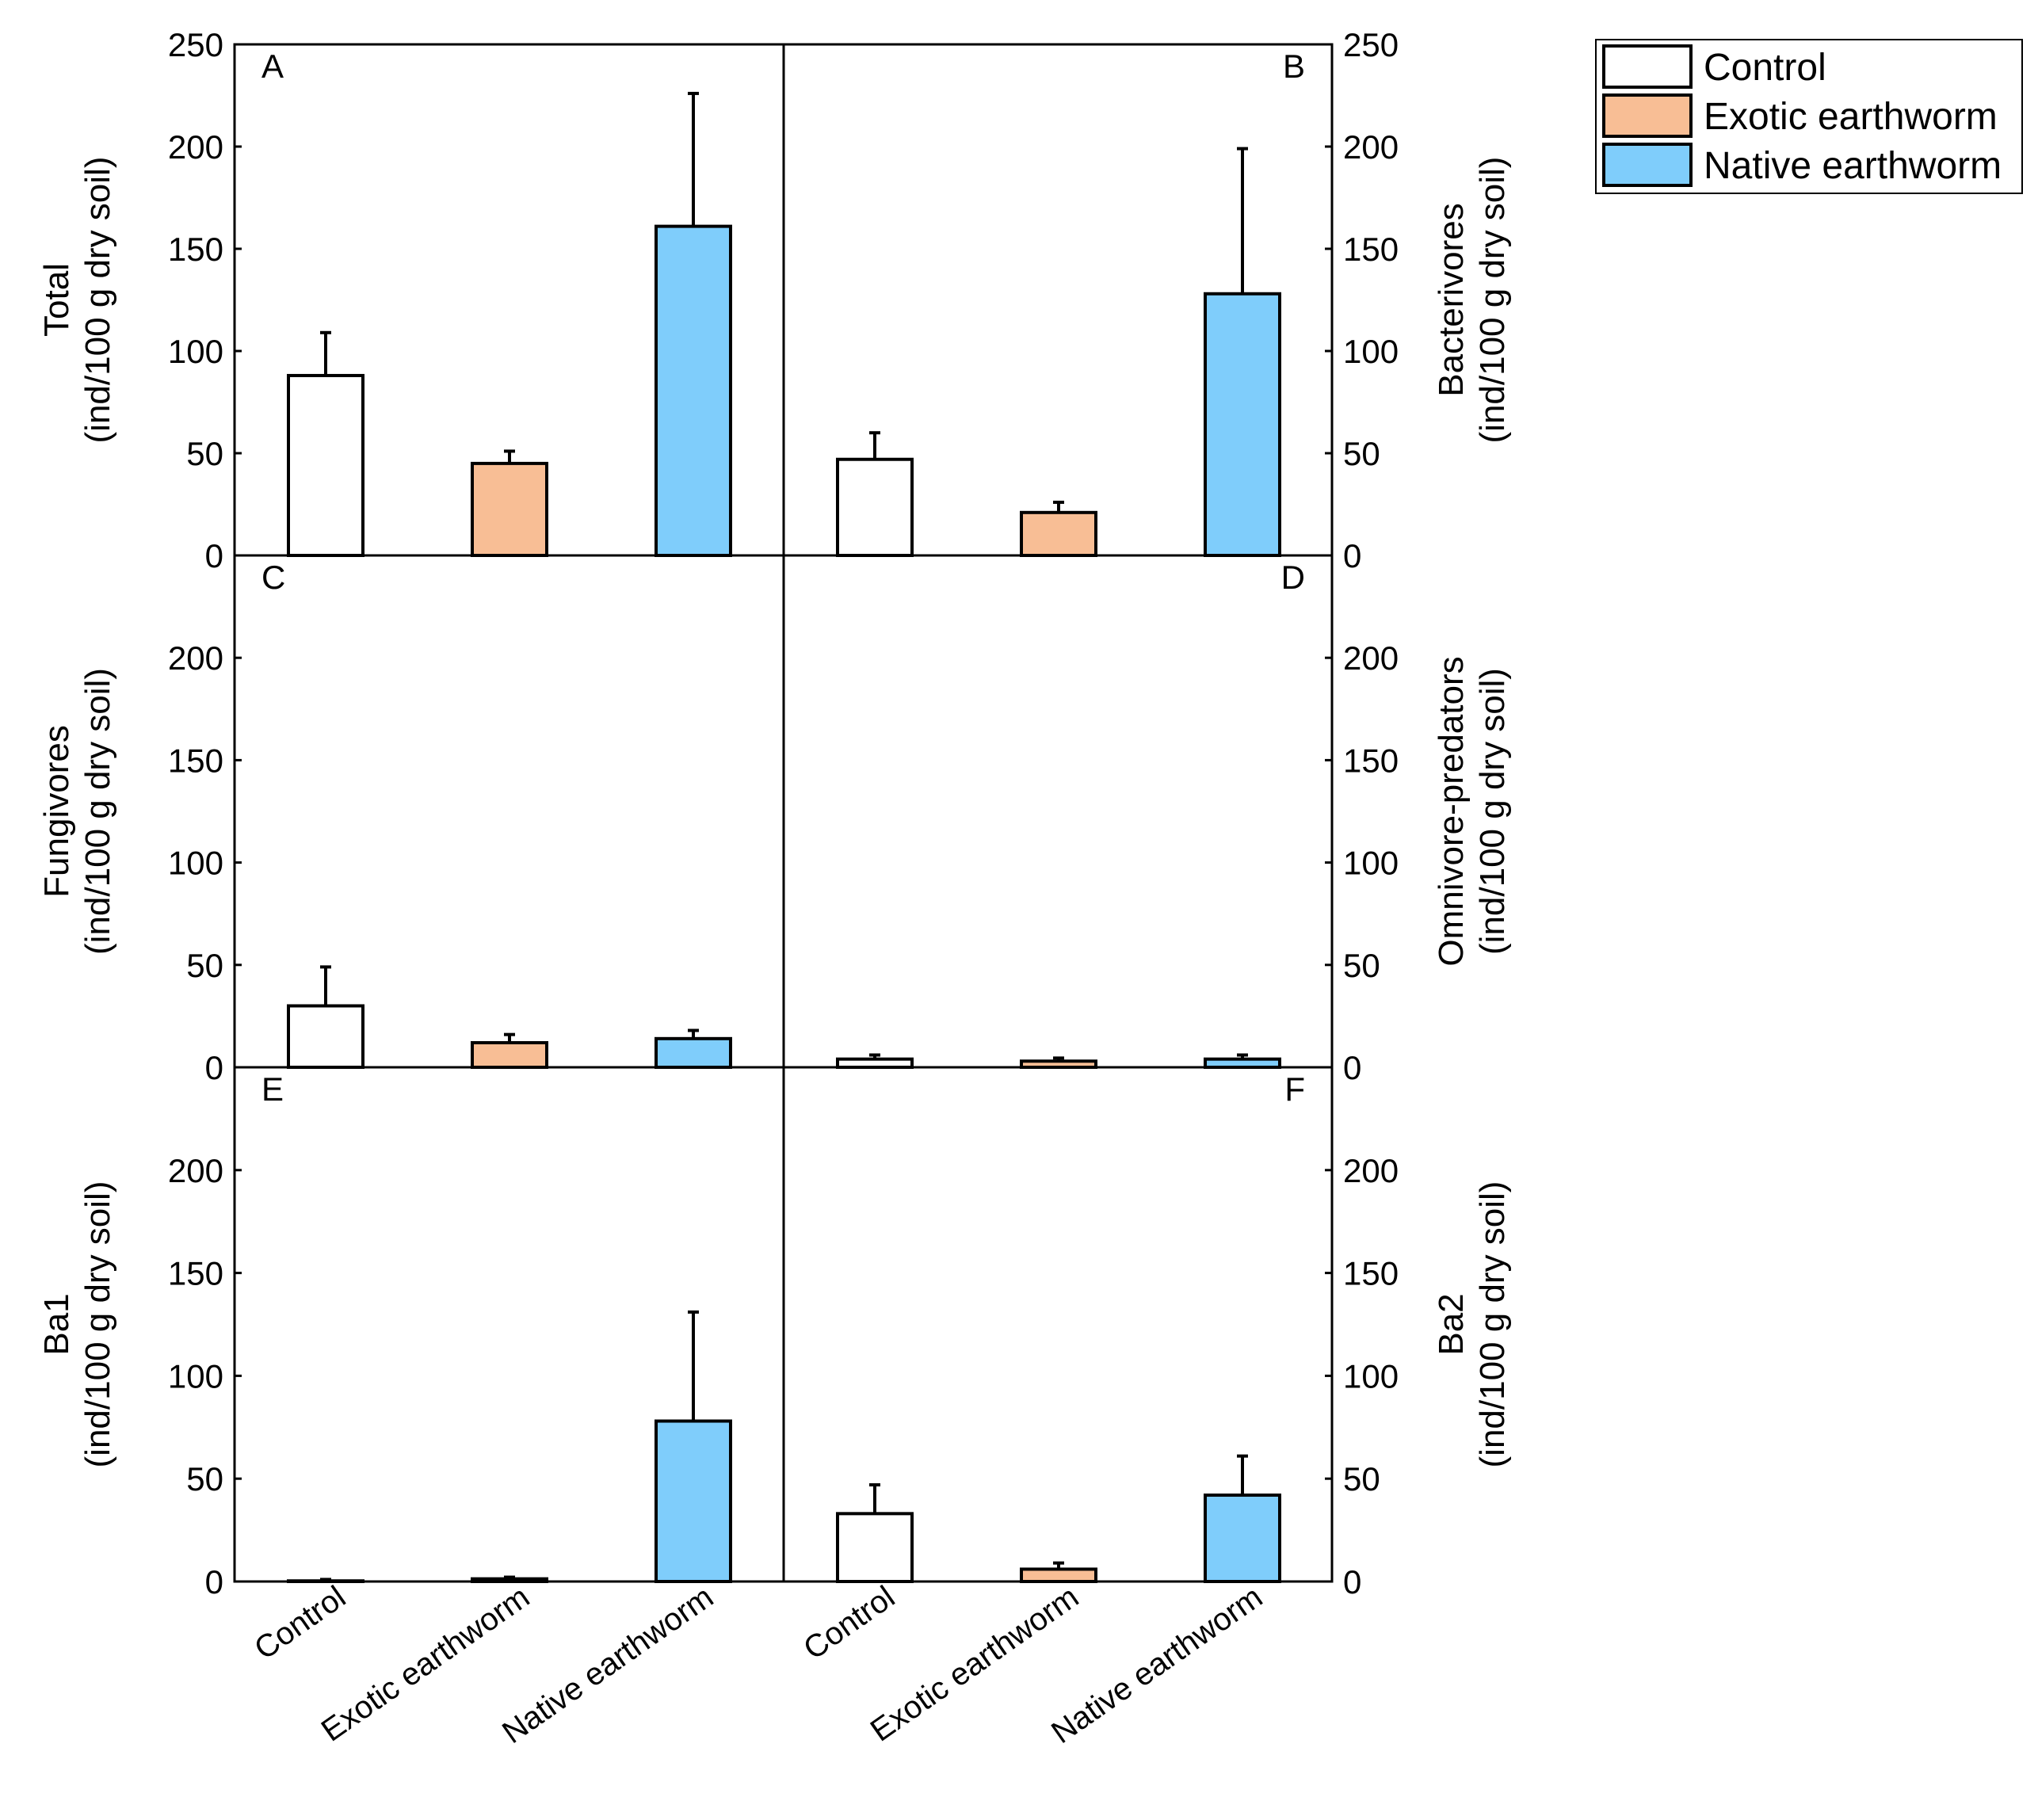 This screenshot has width=2038, height=1820. Describe the element at coordinates (1647, 165) in the screenshot. I see `legend-swatch-native` at that location.